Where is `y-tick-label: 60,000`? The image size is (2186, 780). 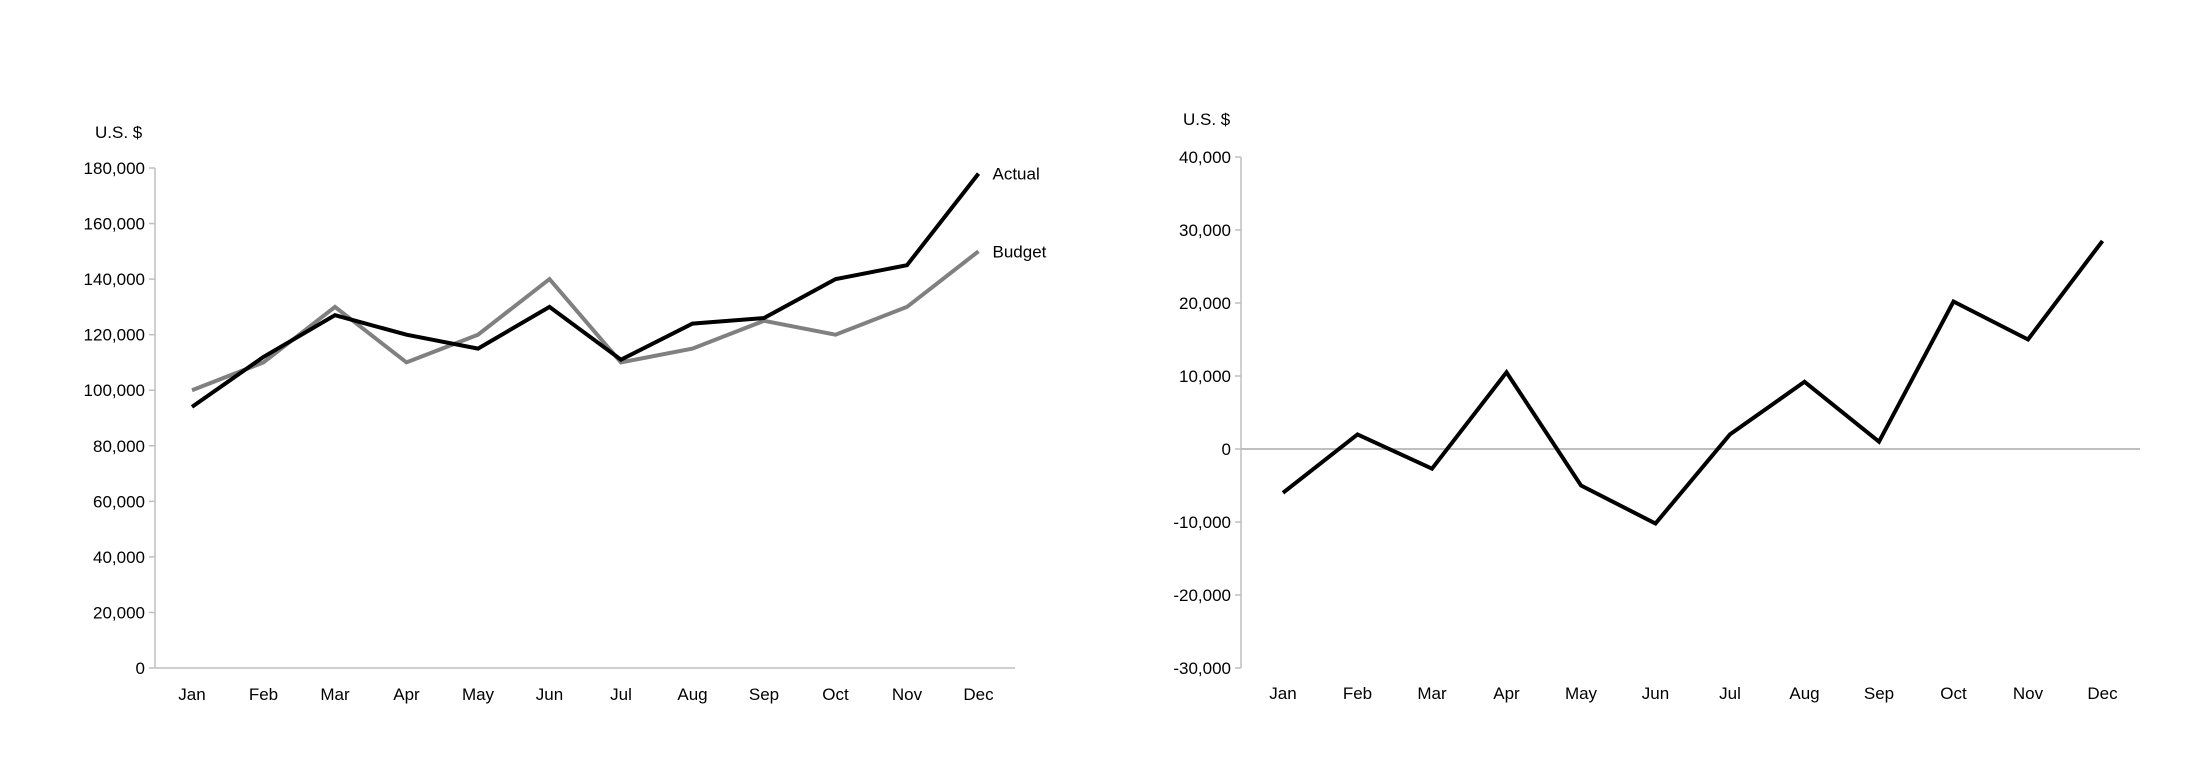
y-tick-label: 60,000 is located at coordinates (119, 501).